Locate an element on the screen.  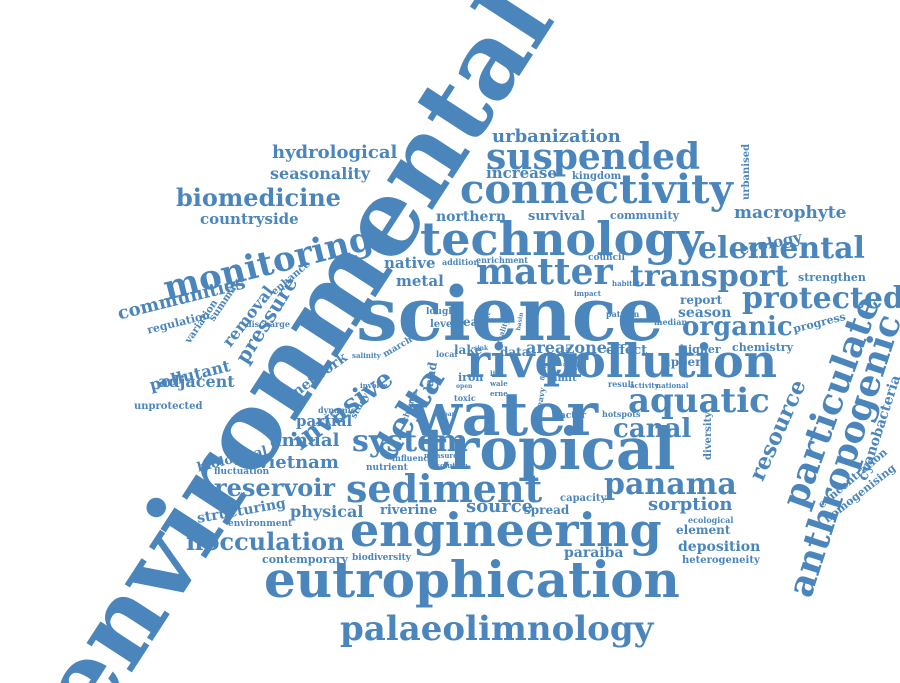
word-level: level is located at coordinates (443, 324).